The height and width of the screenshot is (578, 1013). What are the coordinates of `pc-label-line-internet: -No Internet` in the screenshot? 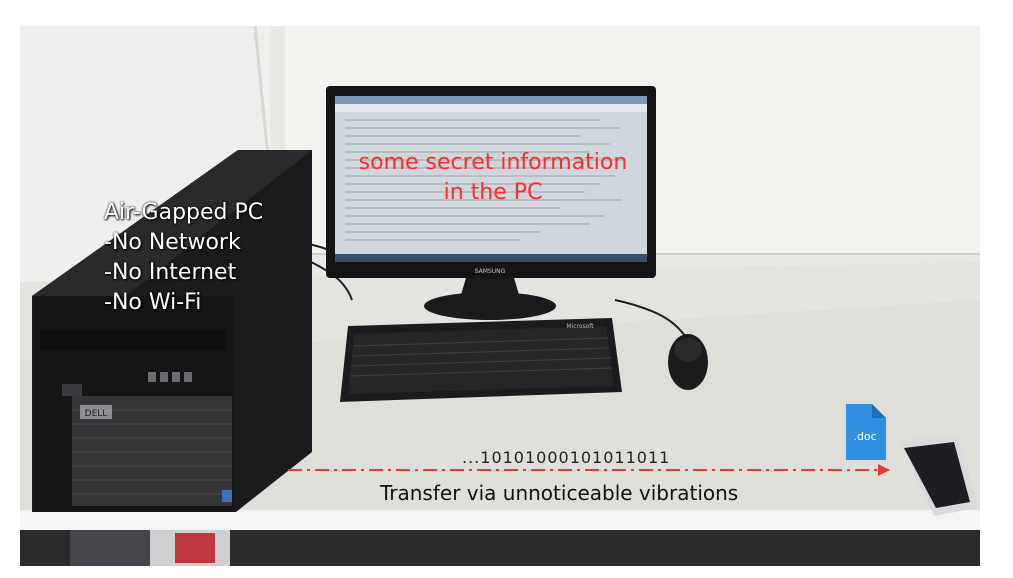 It's located at (170, 272).